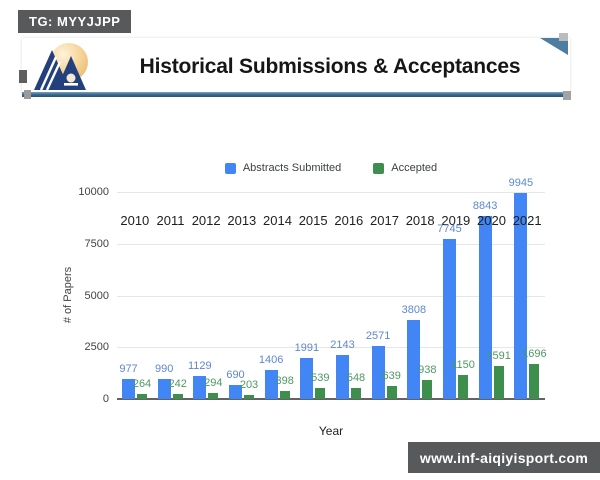 The height and width of the screenshot is (480, 600). I want to click on bar-group-2017: 2571 639, so click(384, 295).